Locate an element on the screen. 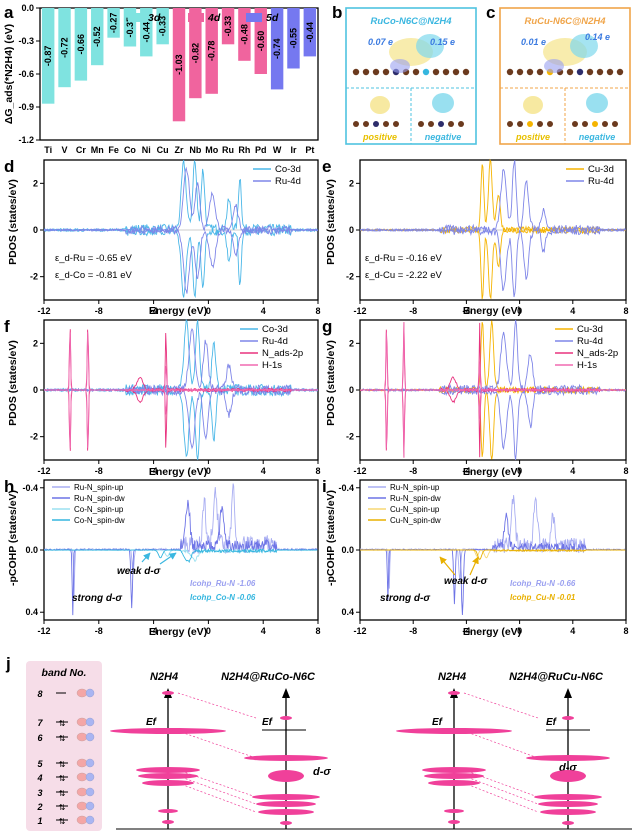 This screenshot has height=833, width=635. panel-i-ytick-label: 0.4 is located at coordinates (347, 612).